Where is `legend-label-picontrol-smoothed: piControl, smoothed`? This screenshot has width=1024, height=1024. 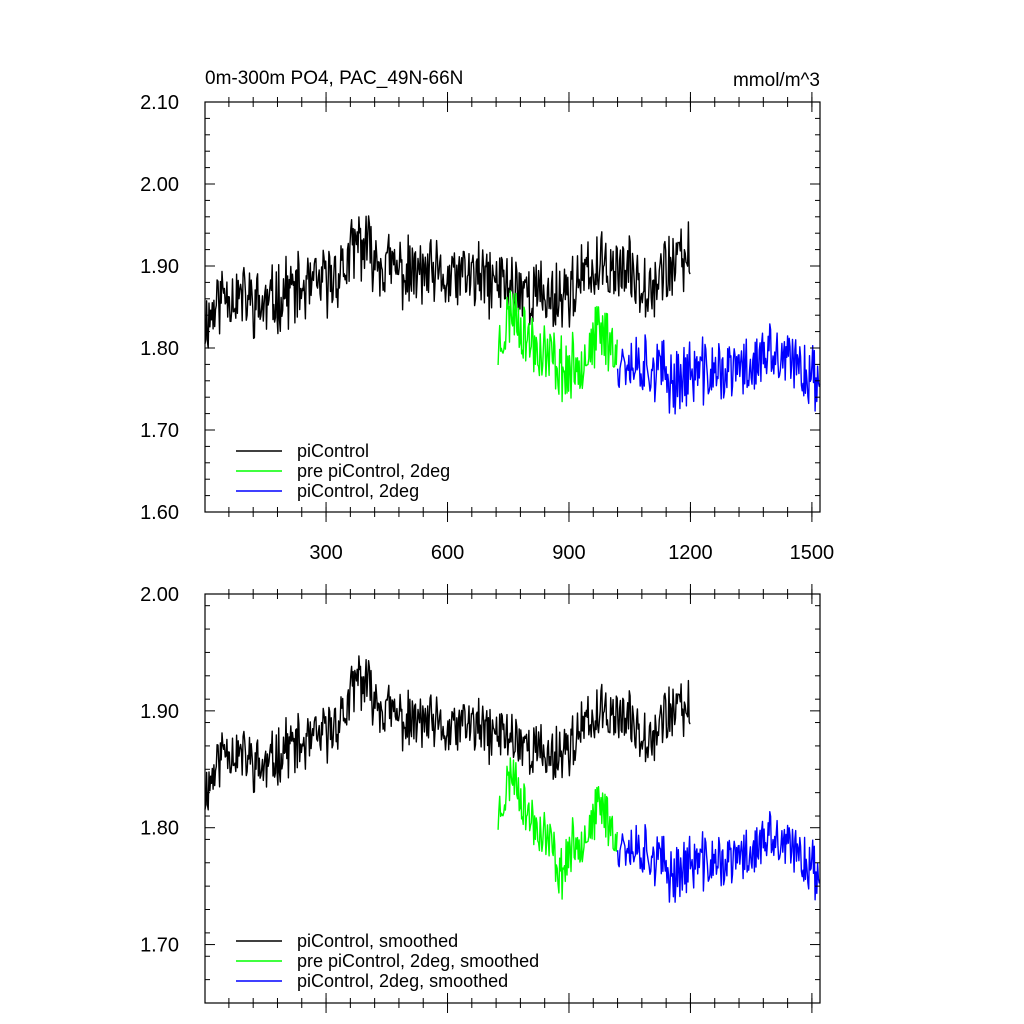
legend-label-picontrol-smoothed: piControl, smoothed is located at coordinates (377, 941).